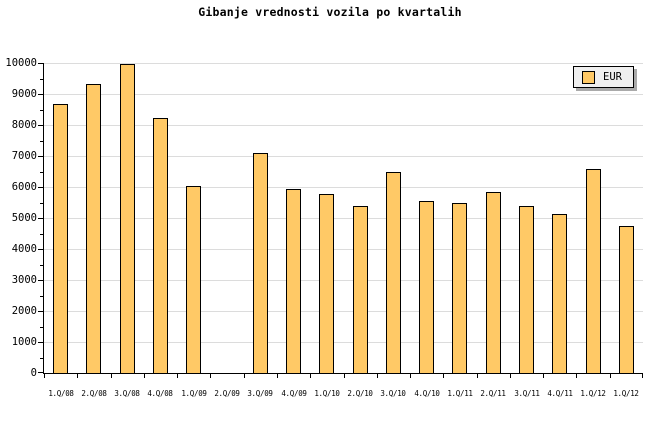 The height and width of the screenshot is (440, 660). I want to click on legend-swatch-icon, so click(588, 77).